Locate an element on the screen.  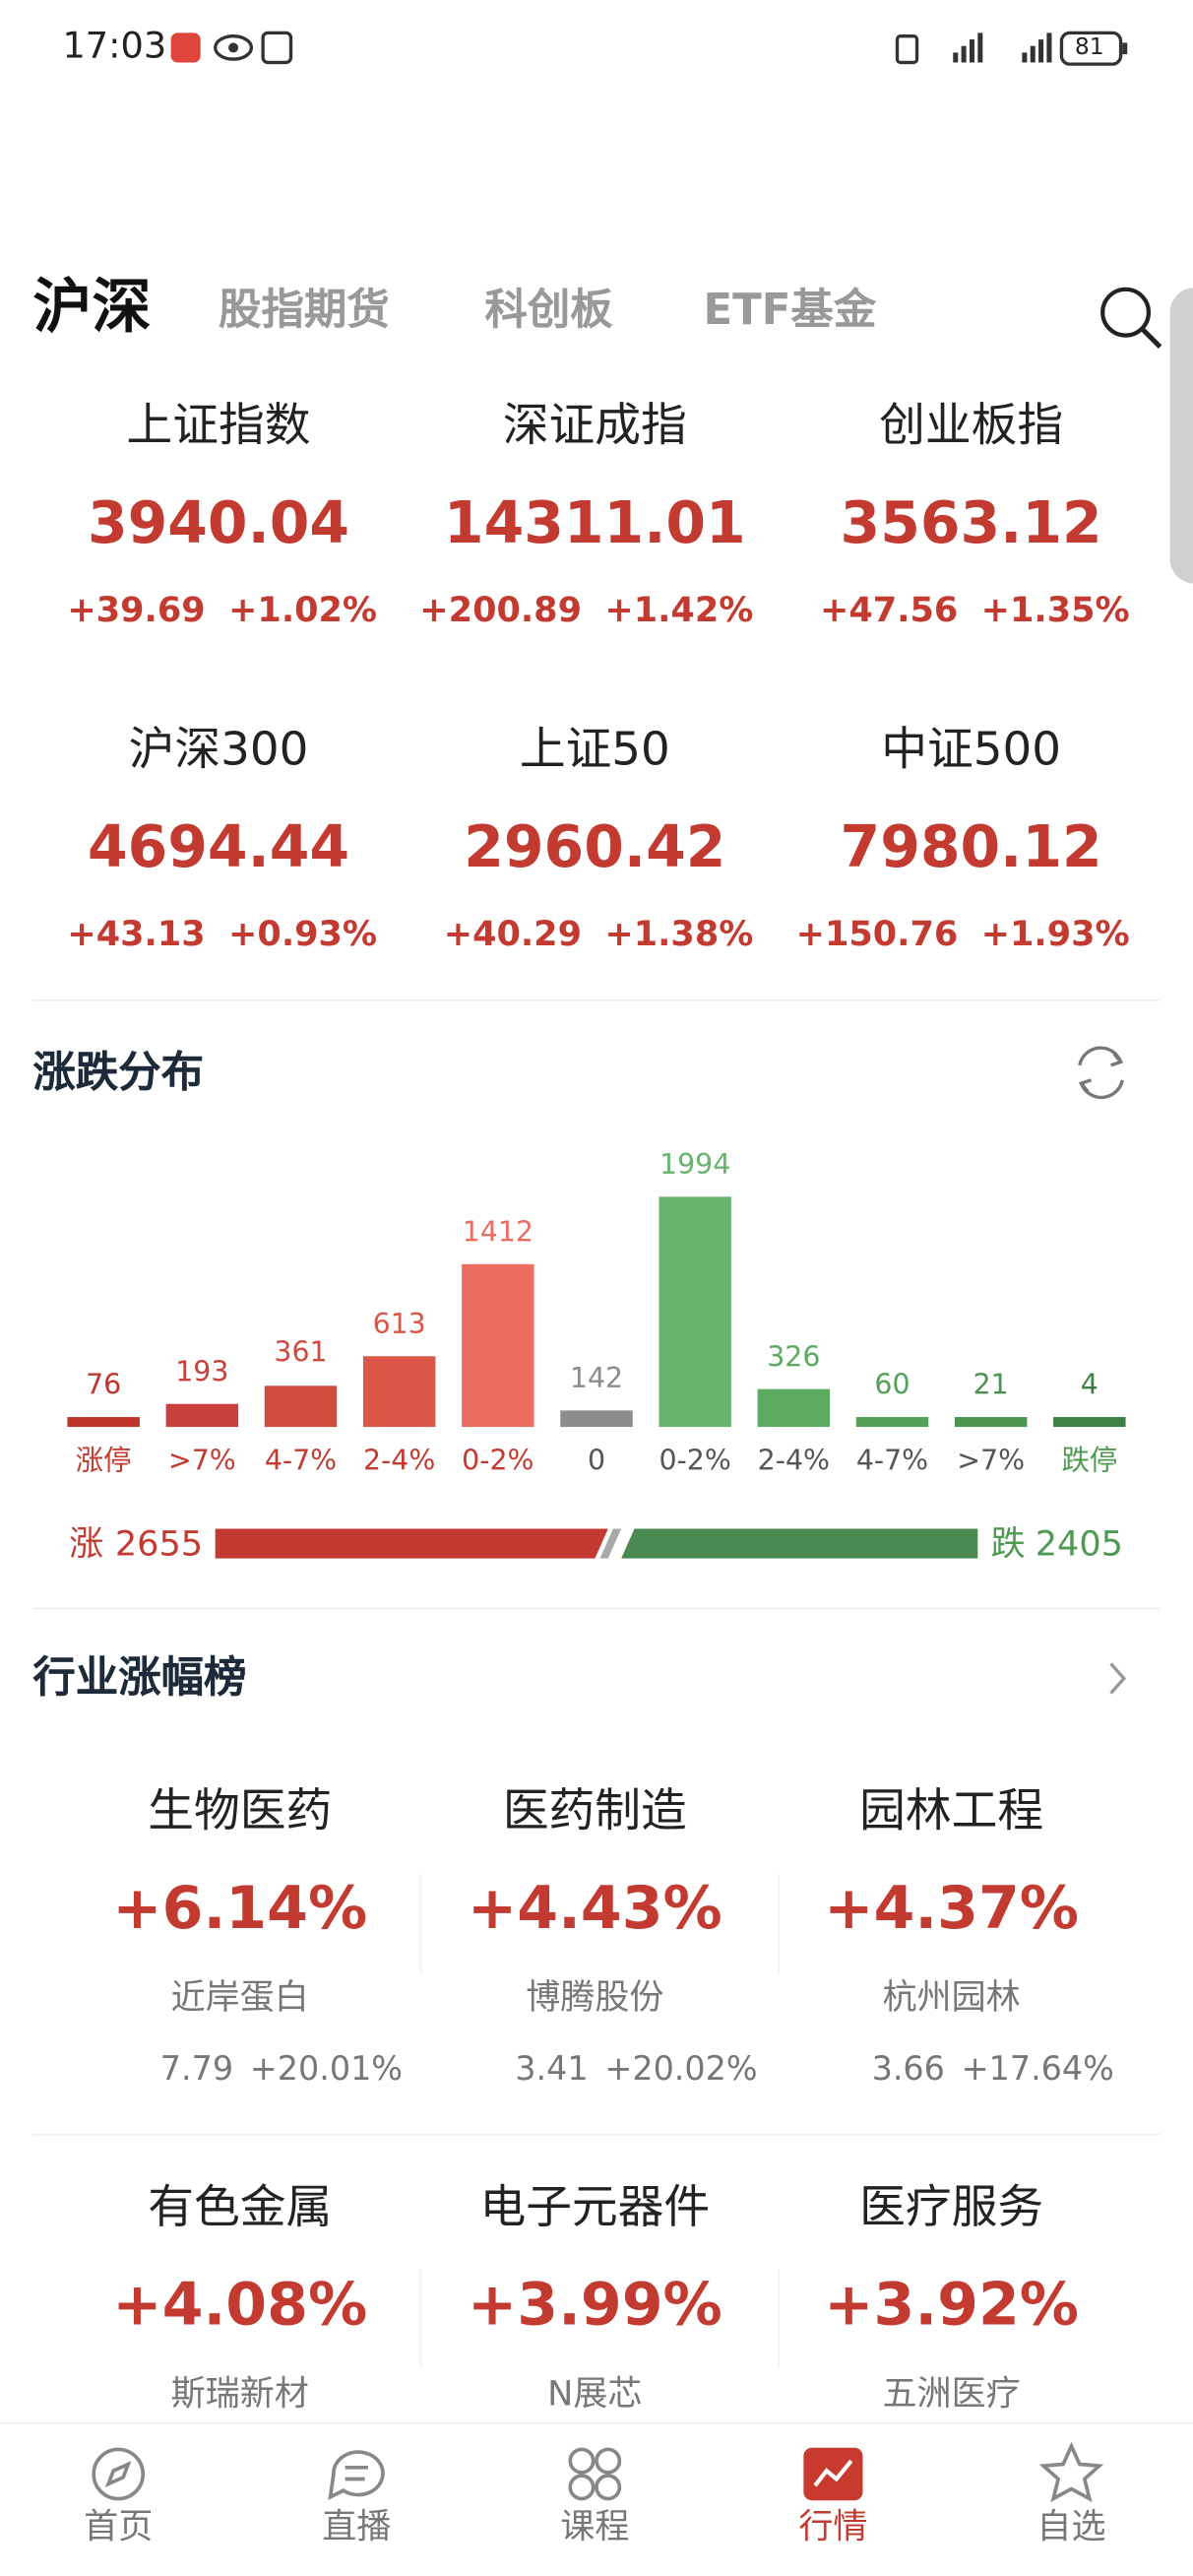
bar-value: 193 is located at coordinates (202, 1372).